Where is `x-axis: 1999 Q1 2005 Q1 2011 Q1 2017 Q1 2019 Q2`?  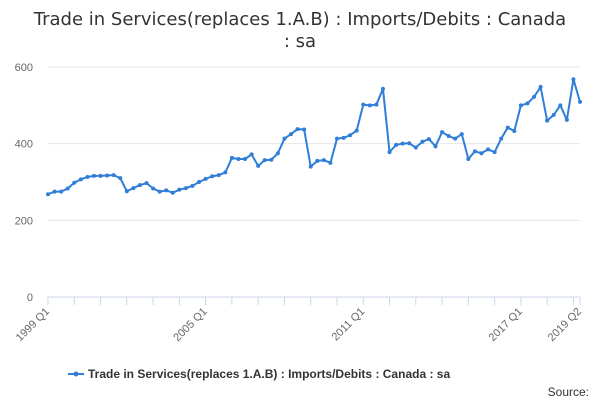
x-axis: 1999 Q1 2005 Q1 2011 Q1 2017 Q1 2019 Q2 is located at coordinates (299, 320).